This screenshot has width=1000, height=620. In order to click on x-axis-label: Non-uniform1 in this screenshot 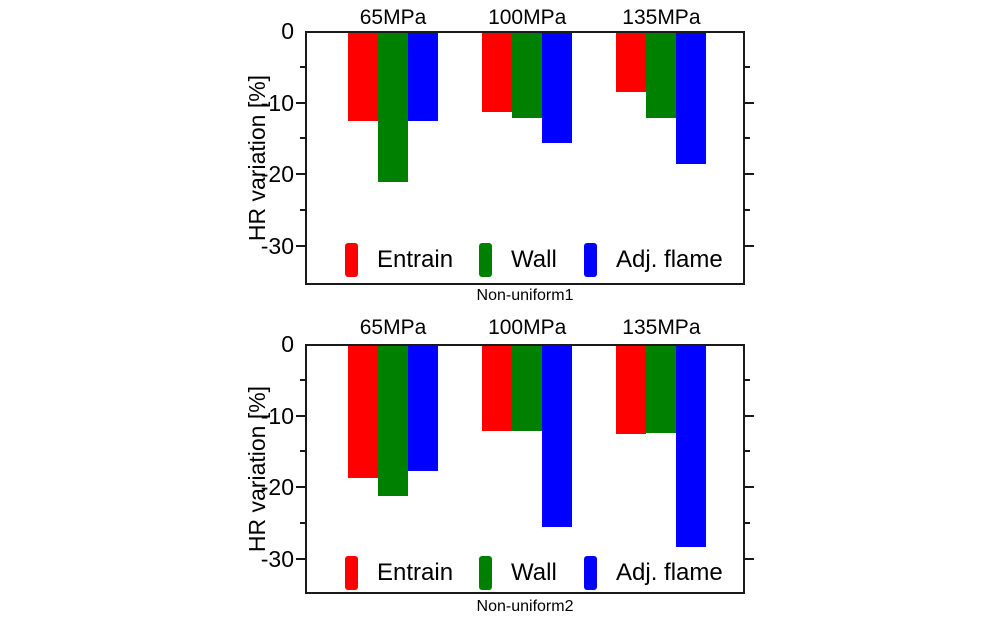, I will do `click(525, 295)`.